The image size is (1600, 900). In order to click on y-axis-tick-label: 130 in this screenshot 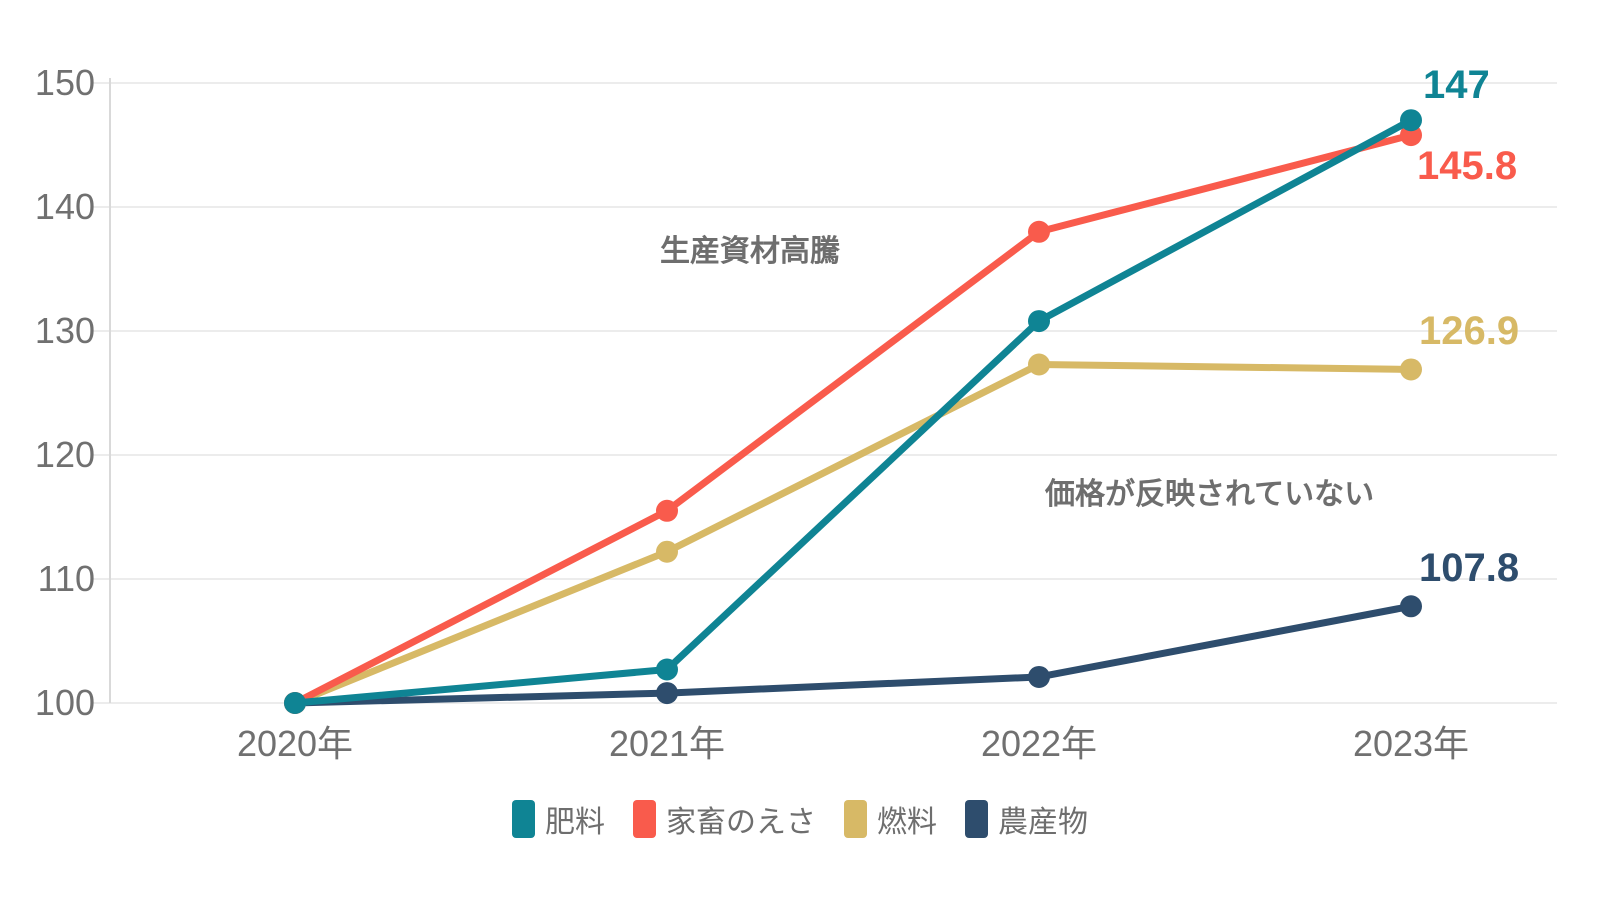, I will do `click(65, 330)`.